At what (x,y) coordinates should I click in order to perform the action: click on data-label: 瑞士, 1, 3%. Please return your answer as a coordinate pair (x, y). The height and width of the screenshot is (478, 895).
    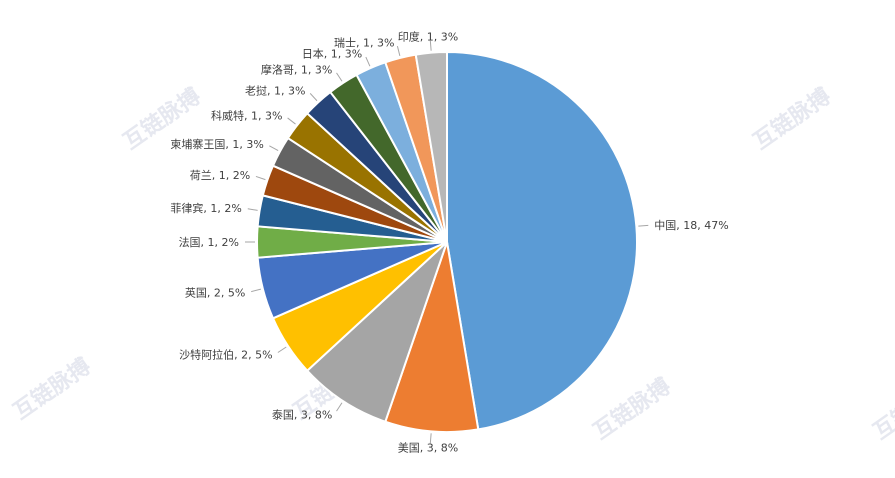
    Looking at the image, I should click on (364, 42).